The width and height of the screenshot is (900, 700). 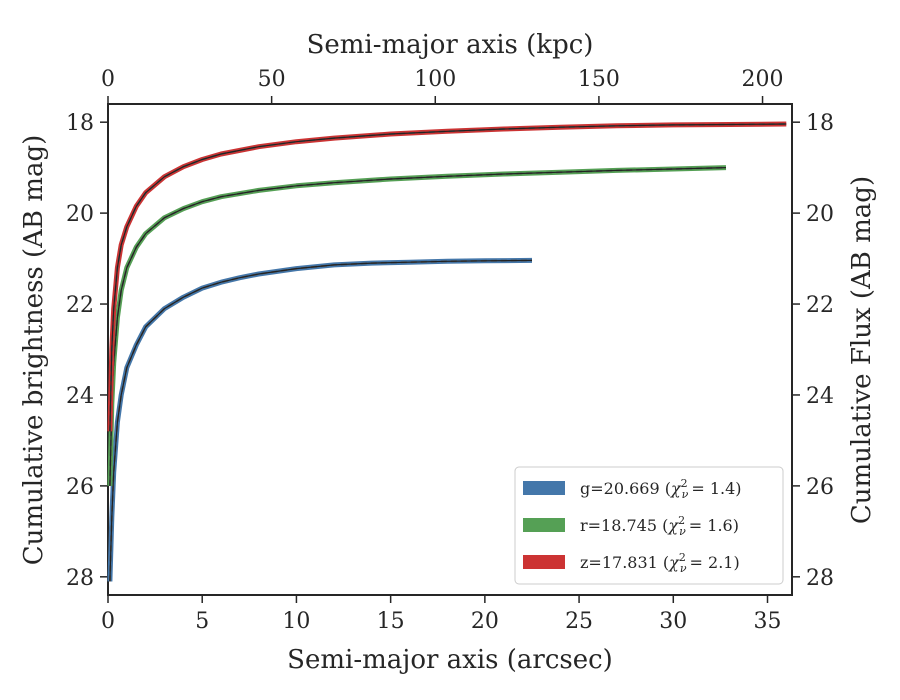 What do you see at coordinates (34, 350) in the screenshot?
I see `y-axis-label-left: Cumulative brightness (AB mag)` at bounding box center [34, 350].